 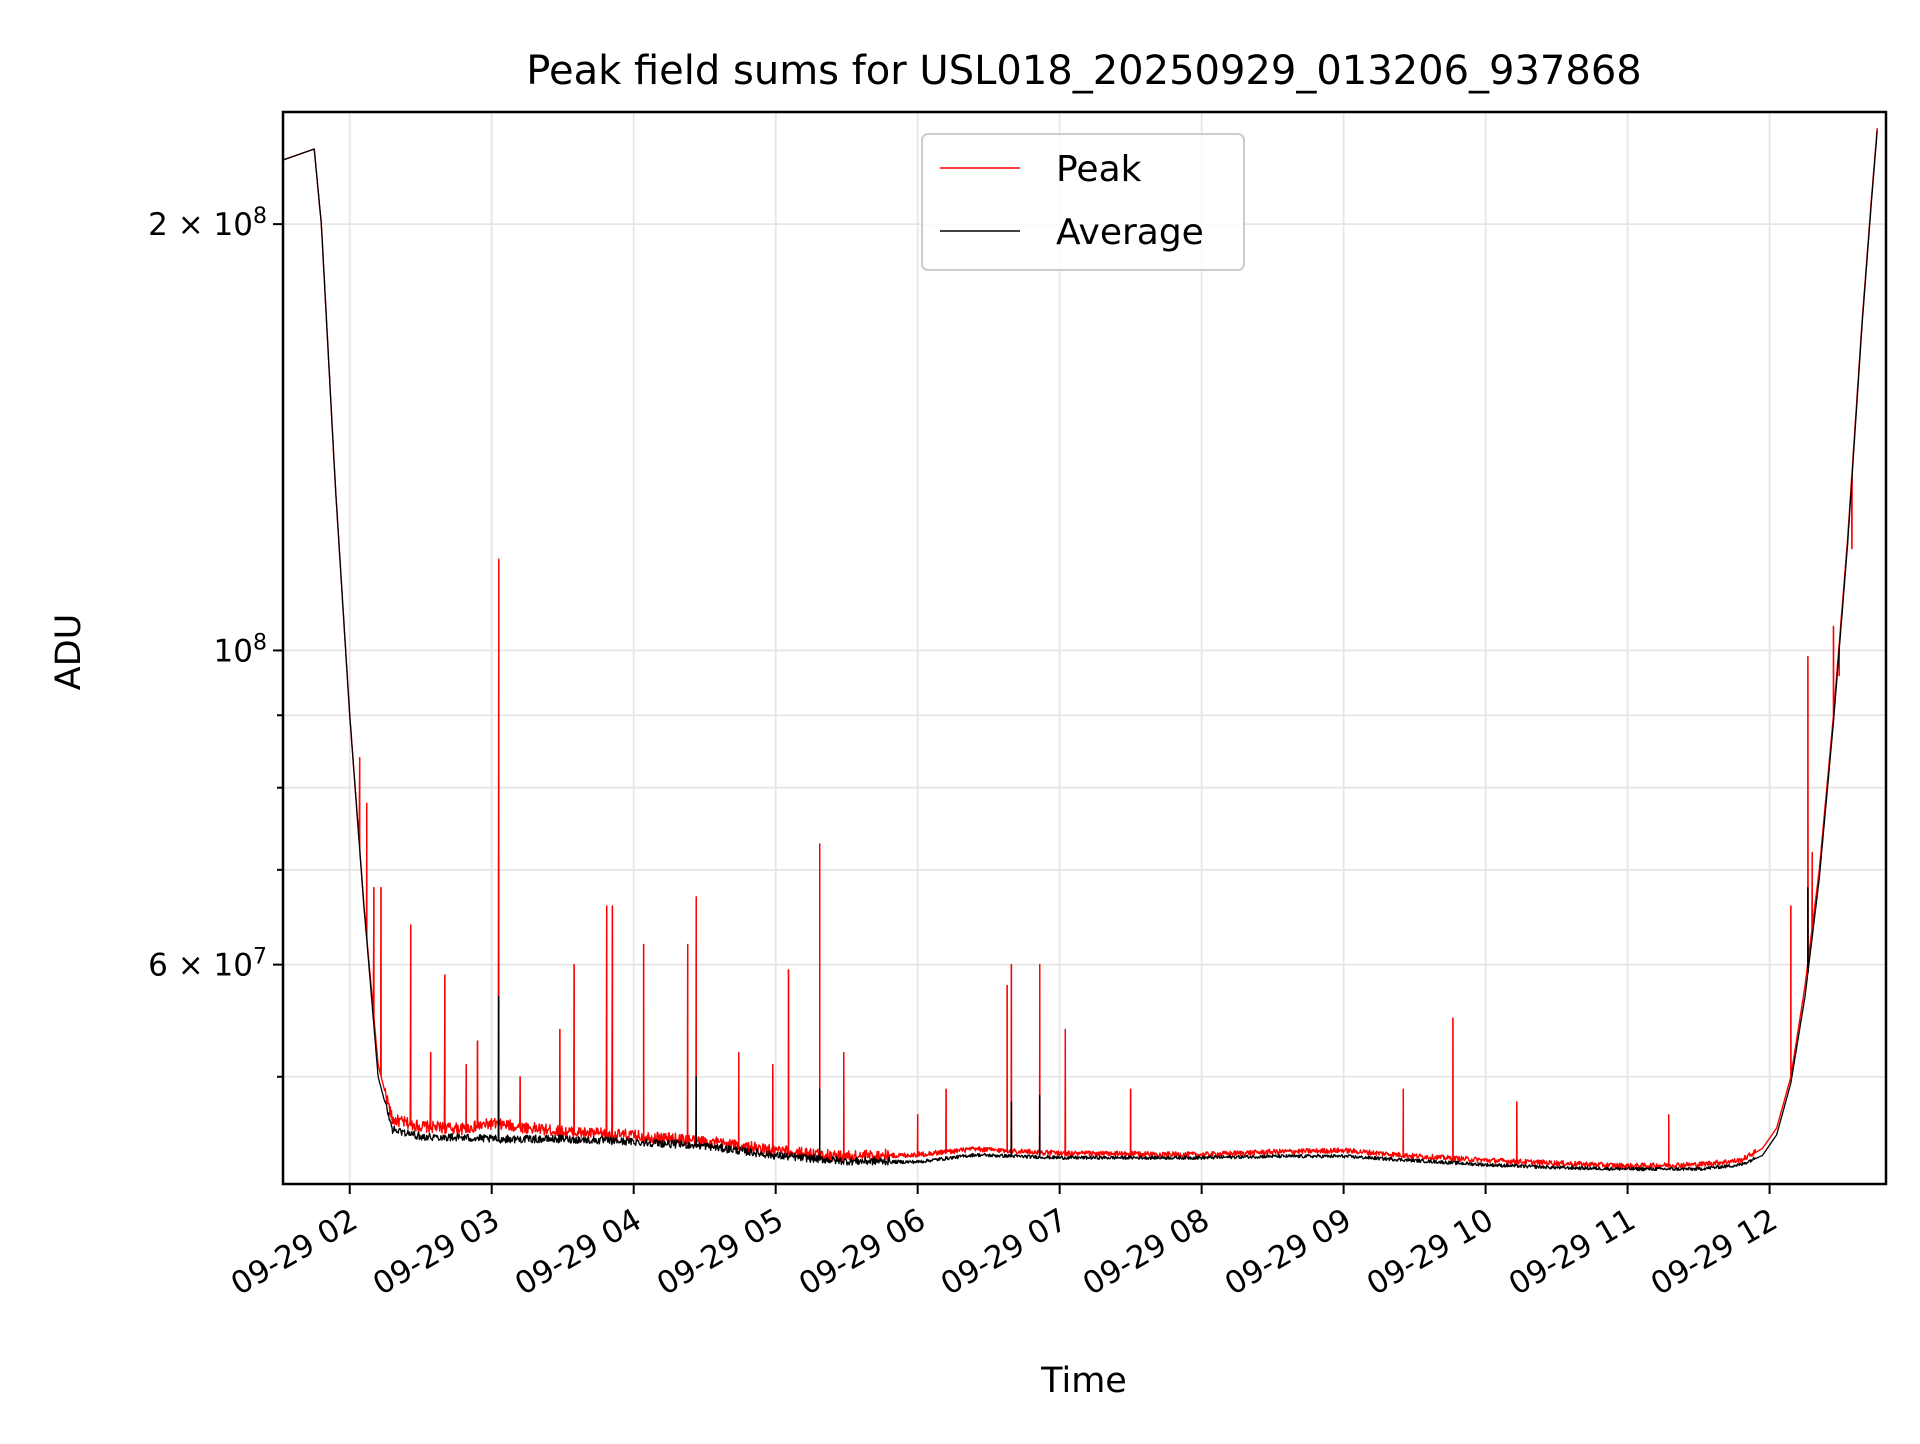 What do you see at coordinates (1083, 202) in the screenshot?
I see `legend: Peak Average` at bounding box center [1083, 202].